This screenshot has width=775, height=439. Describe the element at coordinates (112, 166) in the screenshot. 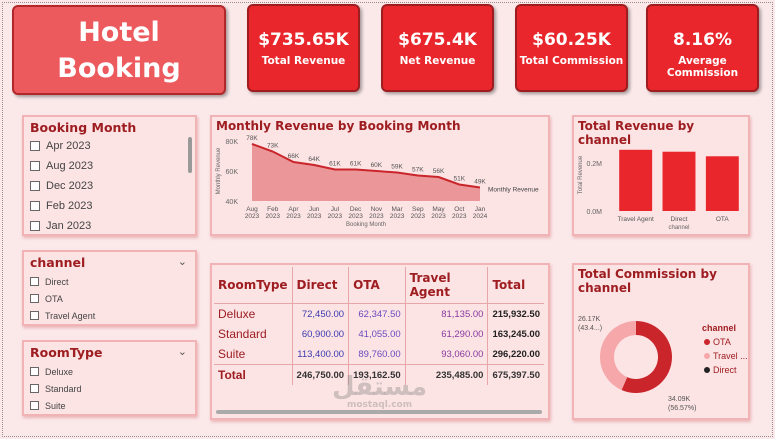

I see `slicer-item: Aug 2023` at that location.